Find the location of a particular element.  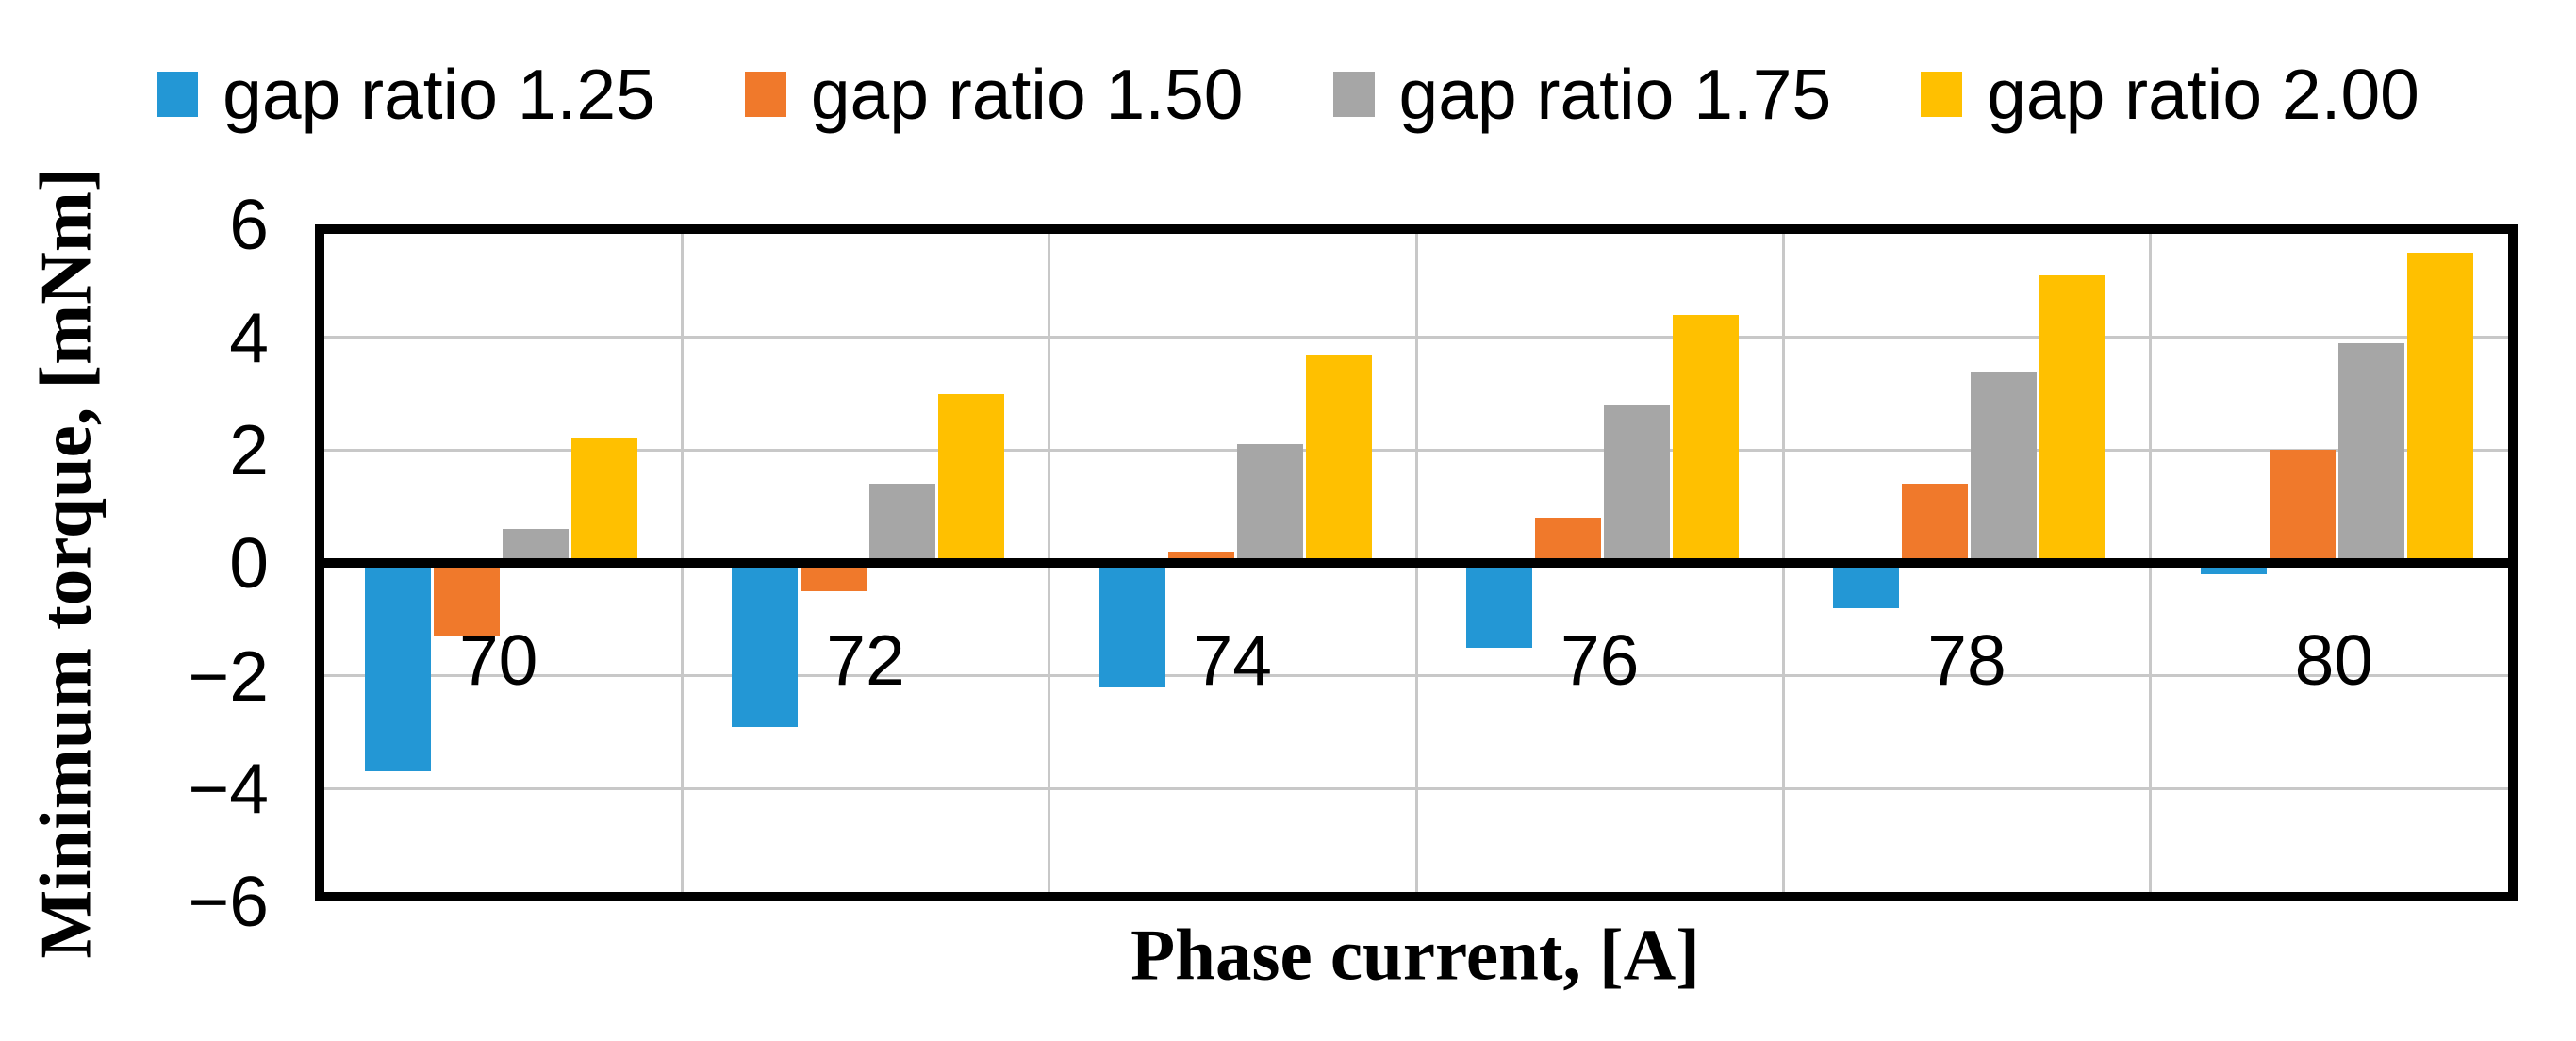

bar-gap-ratio-1.25-at-80 is located at coordinates (2233, 568).